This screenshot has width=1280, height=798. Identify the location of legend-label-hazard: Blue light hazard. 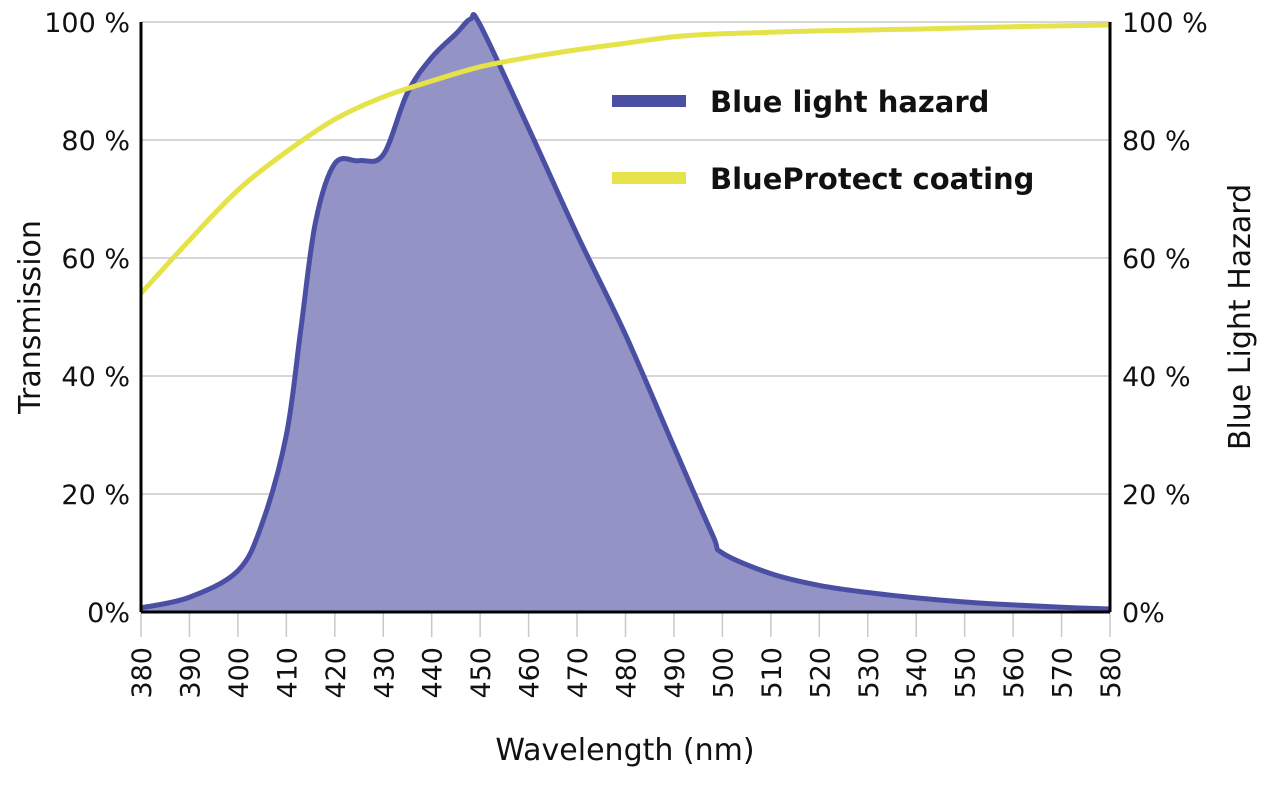
(849, 102).